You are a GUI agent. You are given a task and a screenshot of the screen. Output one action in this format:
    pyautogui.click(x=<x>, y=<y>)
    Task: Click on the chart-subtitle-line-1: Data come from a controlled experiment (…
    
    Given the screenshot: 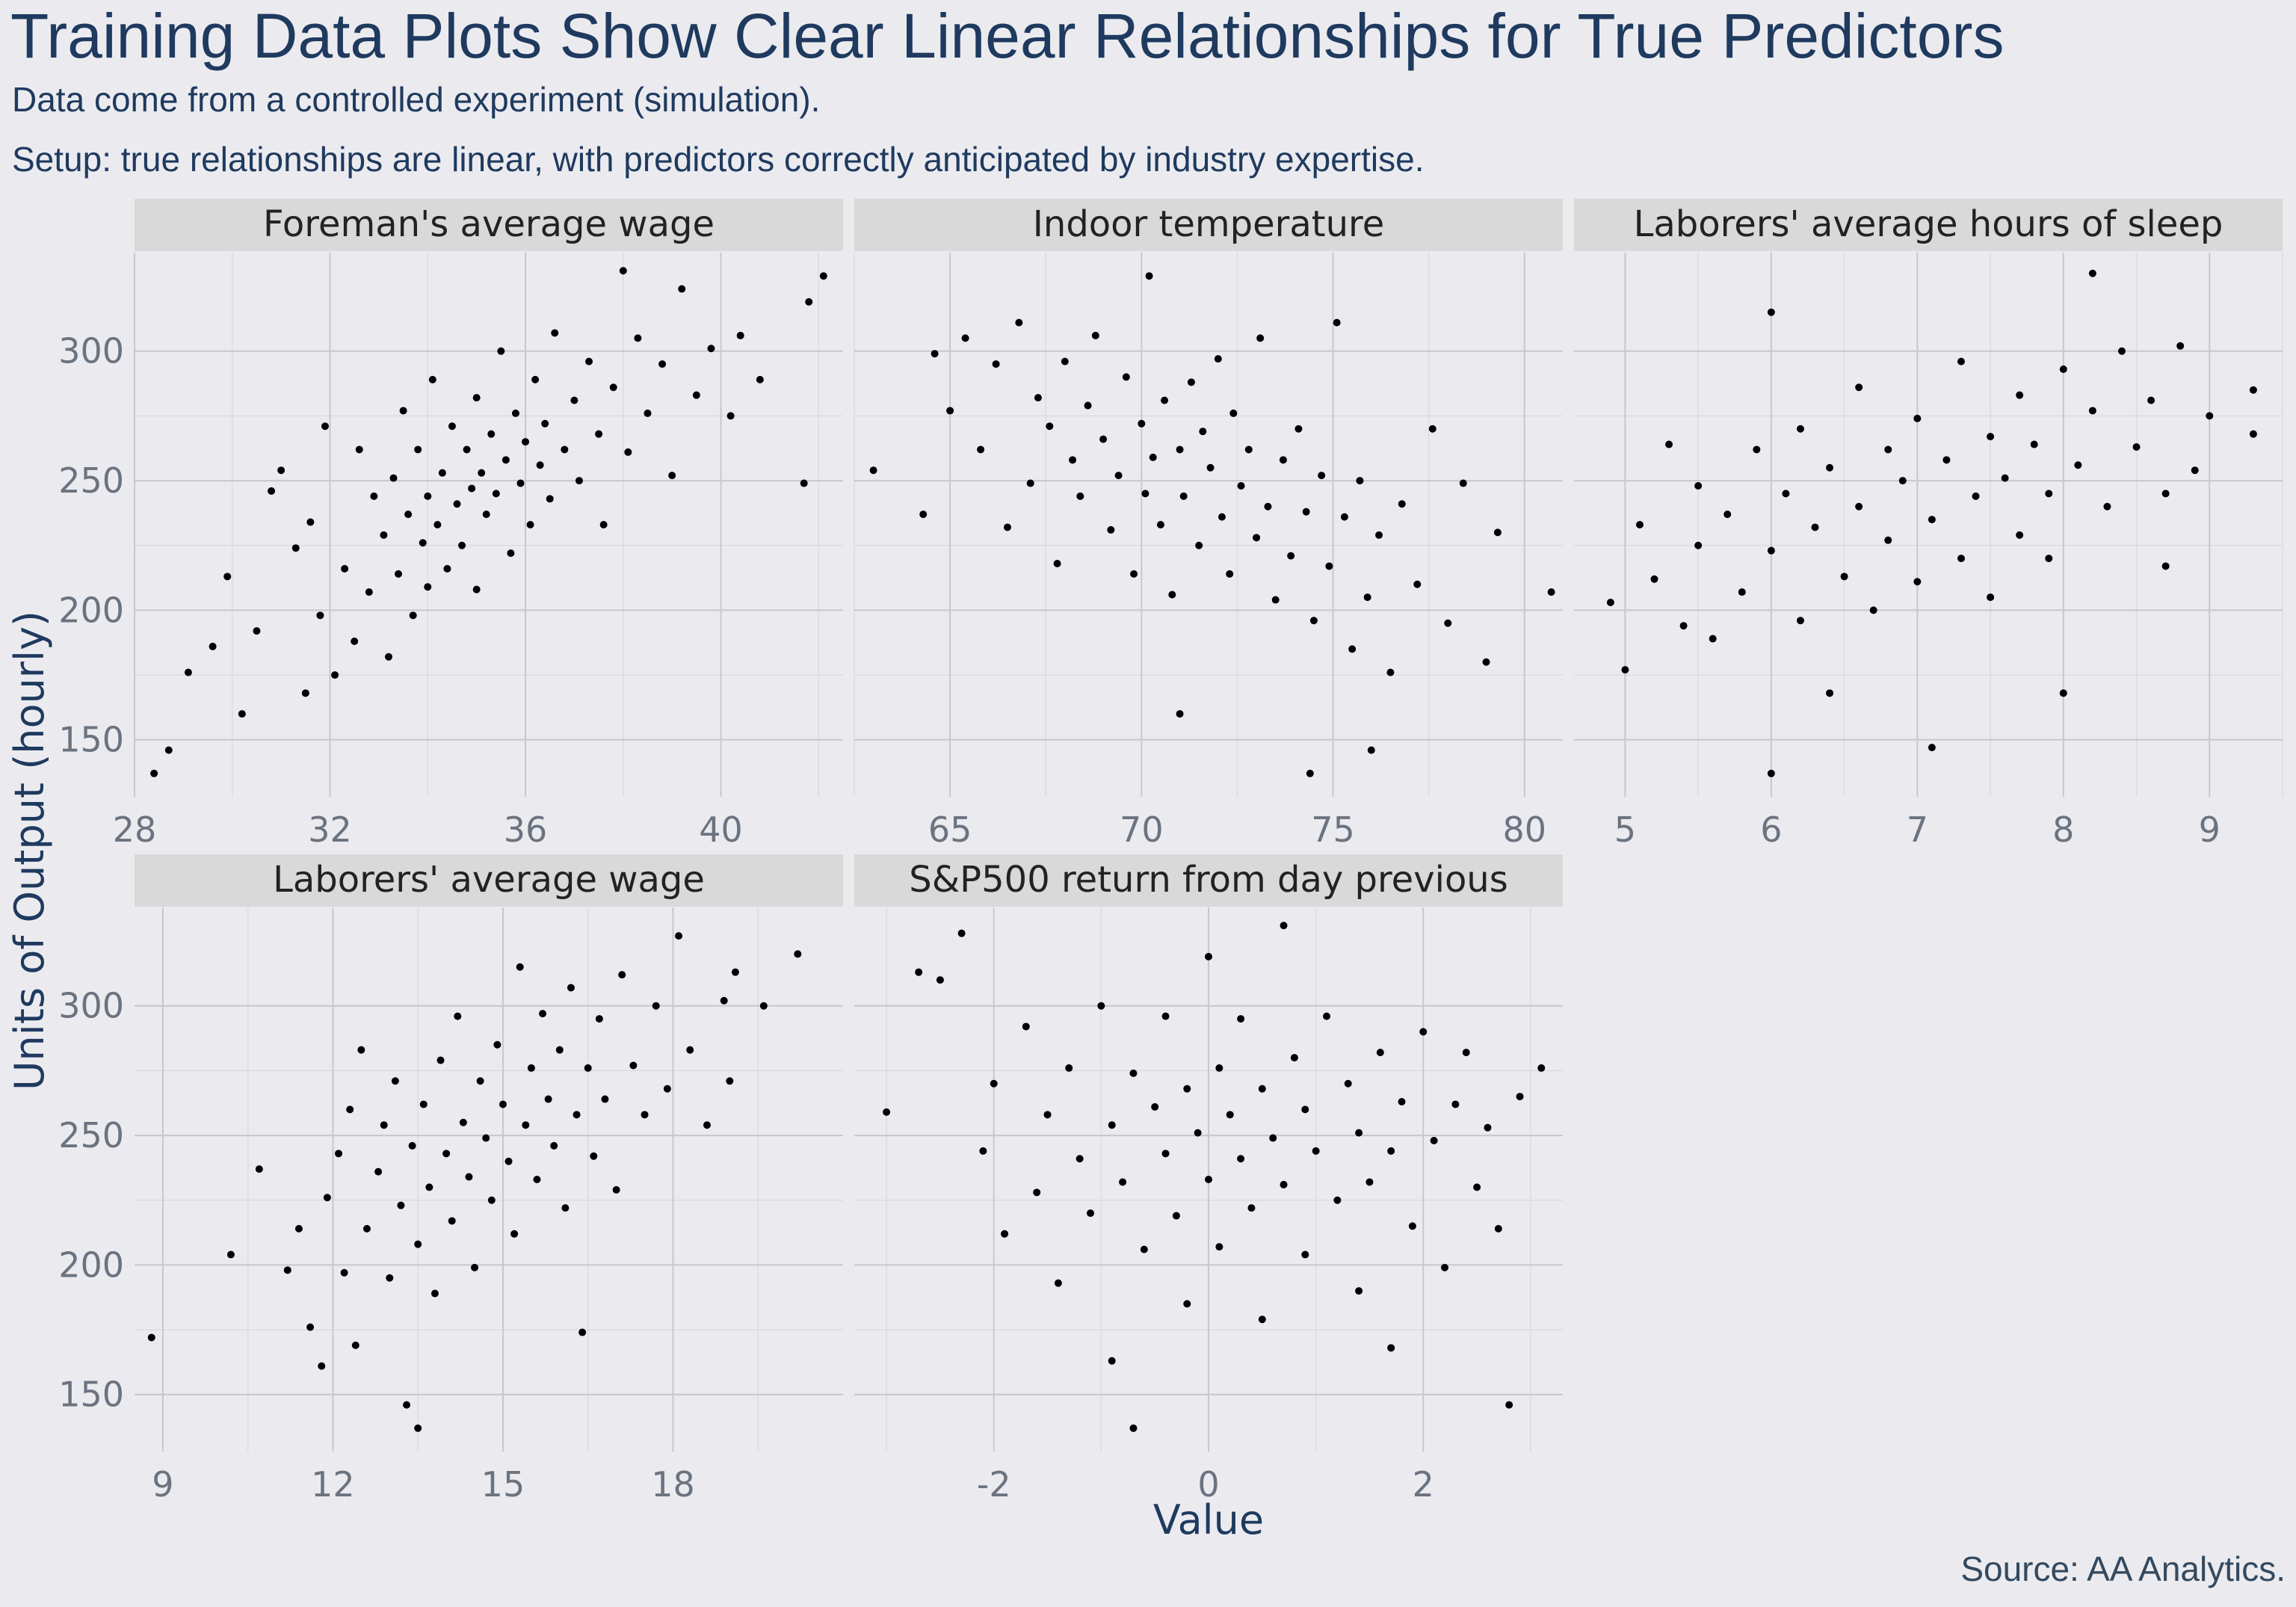 What is the action you would take?
    pyautogui.click(x=417, y=99)
    